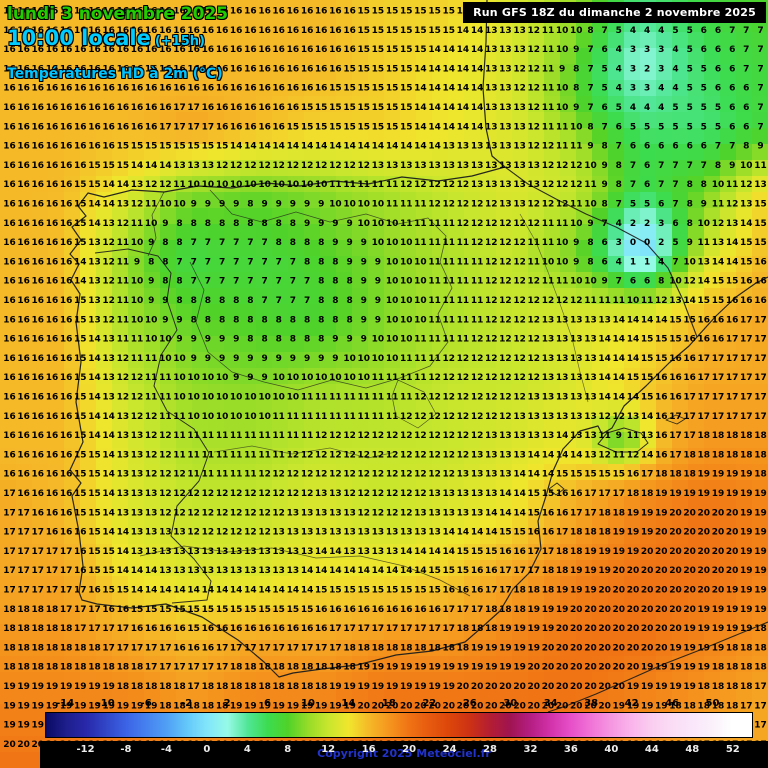 This screenshot has width=768, height=768. What do you see at coordinates (692, 749) in the screenshot?
I see `colorbar-tick-label: 48` at bounding box center [692, 749].